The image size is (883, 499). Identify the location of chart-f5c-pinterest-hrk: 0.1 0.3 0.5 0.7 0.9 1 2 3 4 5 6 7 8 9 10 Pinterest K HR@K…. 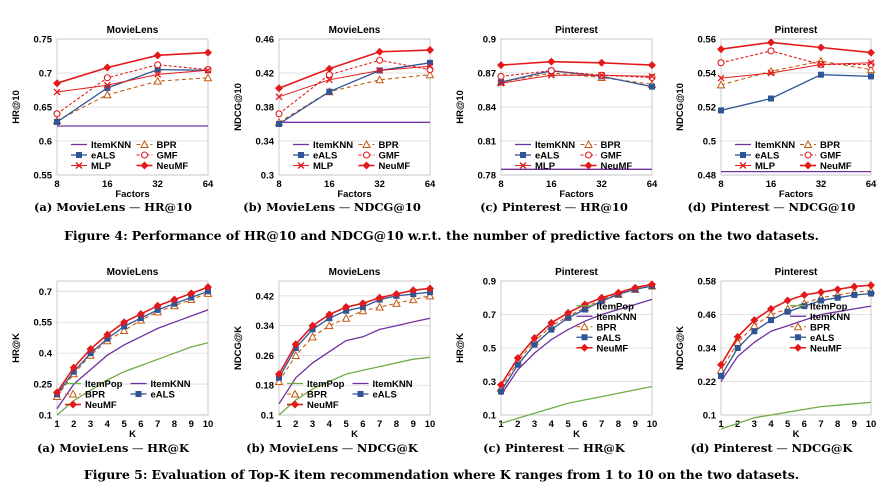
(556, 353).